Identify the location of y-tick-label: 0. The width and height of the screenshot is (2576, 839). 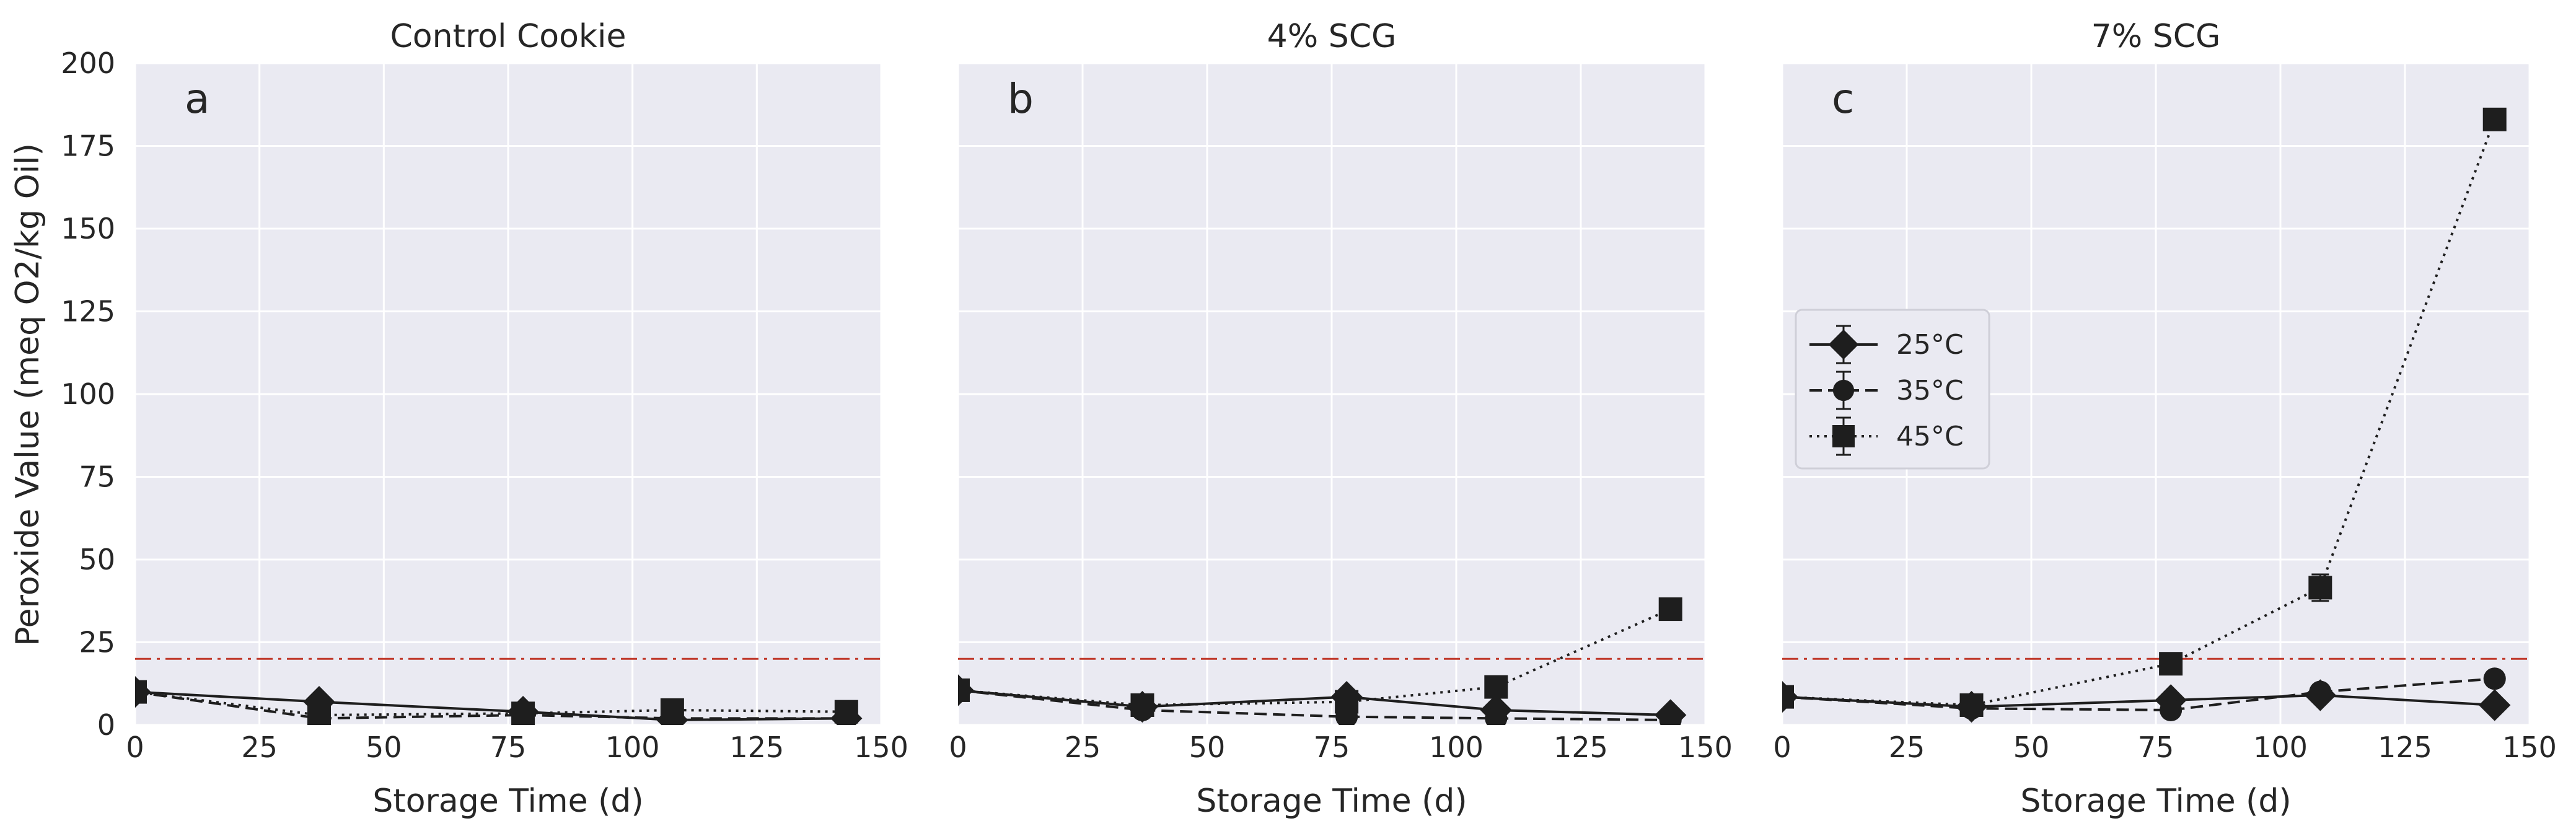
(106, 725).